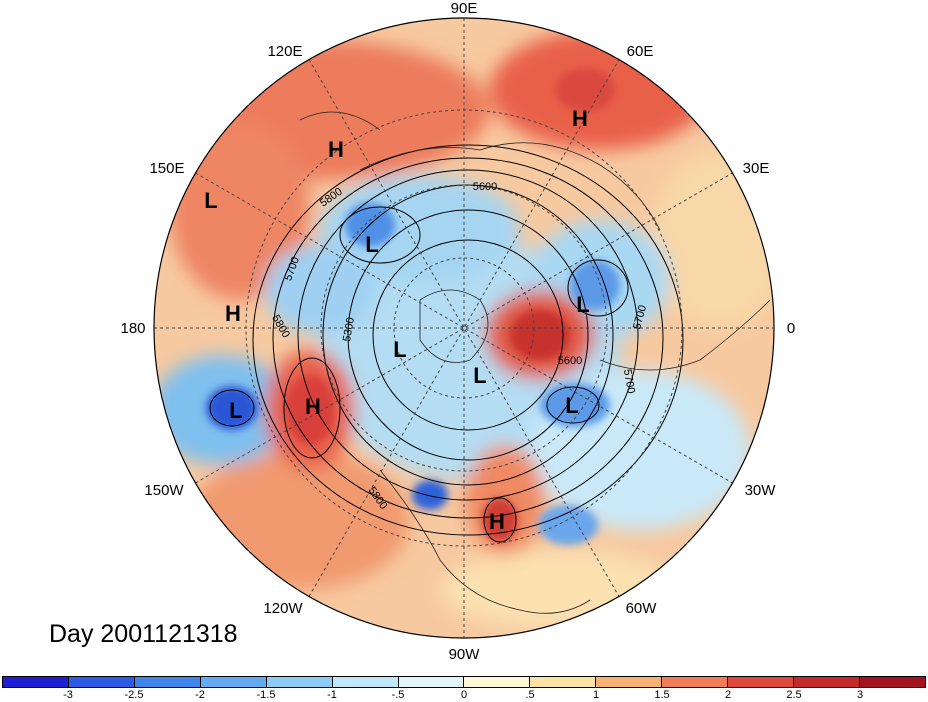  What do you see at coordinates (465, 654) in the screenshot?
I see `lon-label-90w: 90W` at bounding box center [465, 654].